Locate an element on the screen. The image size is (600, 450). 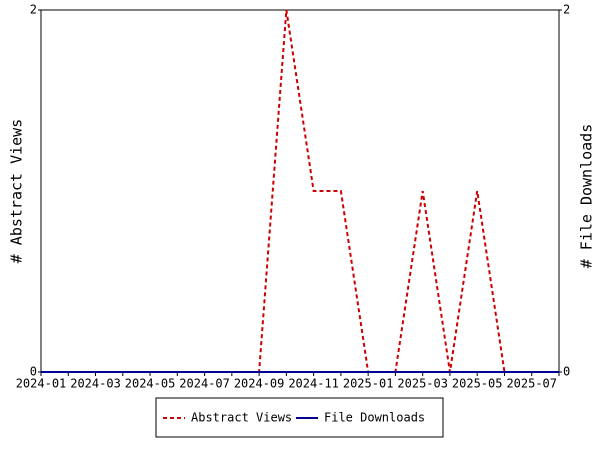
x-tick-label: 2024-05 is located at coordinates (150, 384).